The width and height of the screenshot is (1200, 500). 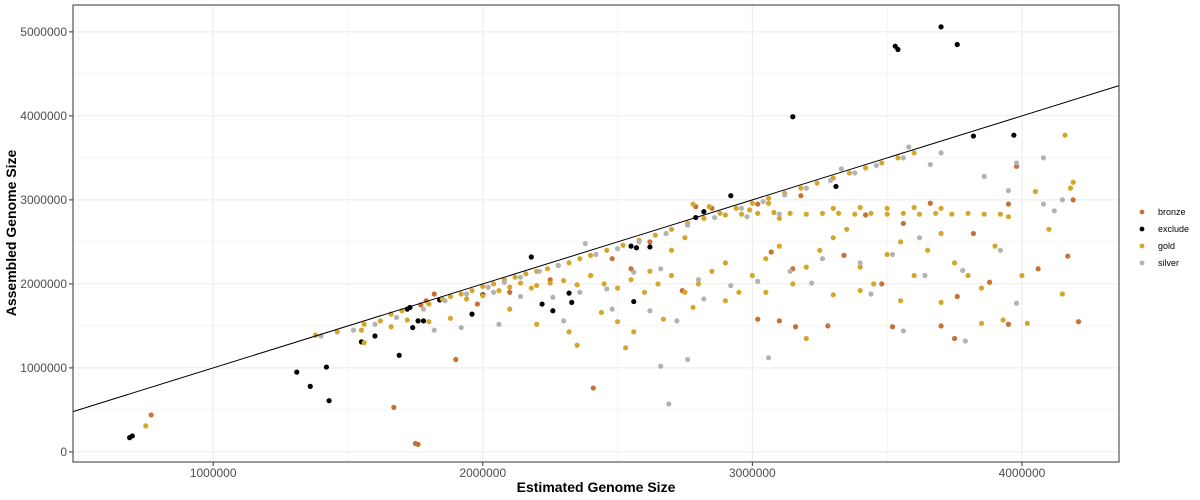 What do you see at coordinates (1168, 263) in the screenshot?
I see `legend-label-silver: silver` at bounding box center [1168, 263].